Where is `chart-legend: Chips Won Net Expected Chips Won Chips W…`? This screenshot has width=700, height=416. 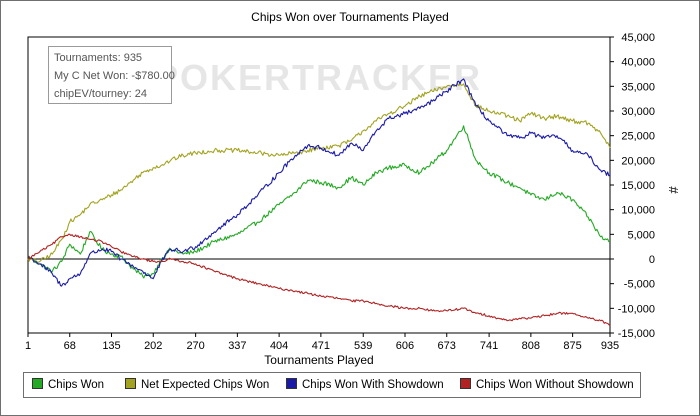
chart-legend: Chips Won Net Expected Chips Won Chips W… is located at coordinates (332, 385).